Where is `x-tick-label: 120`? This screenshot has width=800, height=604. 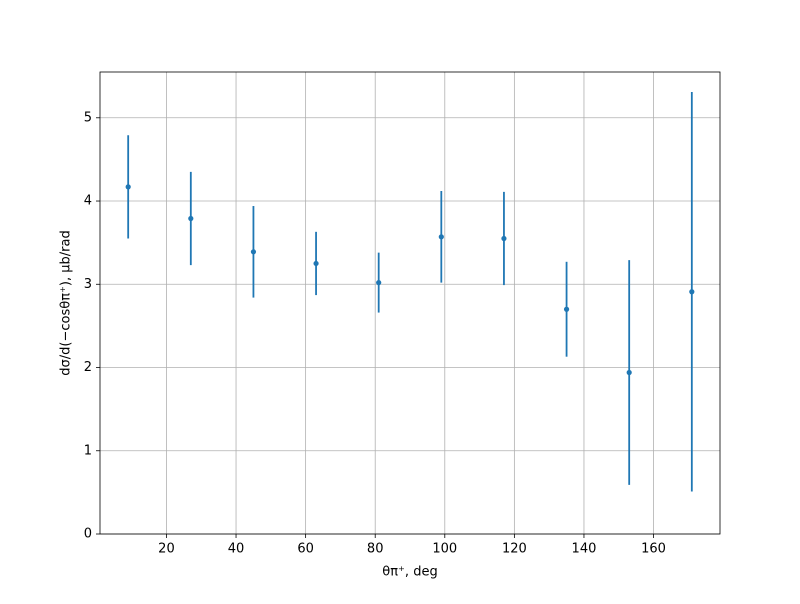
x-tick-label: 120 is located at coordinates (514, 549).